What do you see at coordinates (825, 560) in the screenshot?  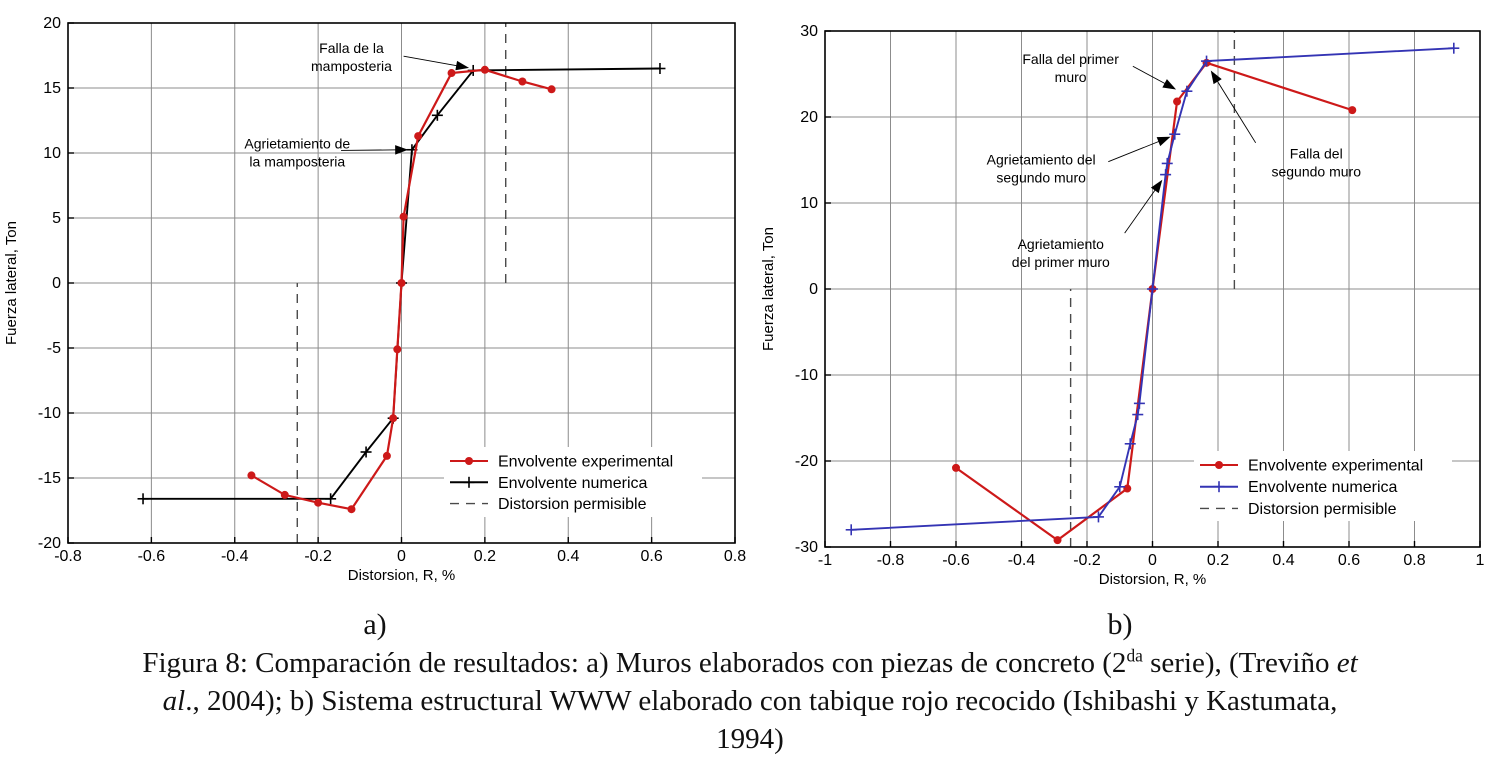 I see `x-tick-label: -1` at bounding box center [825, 560].